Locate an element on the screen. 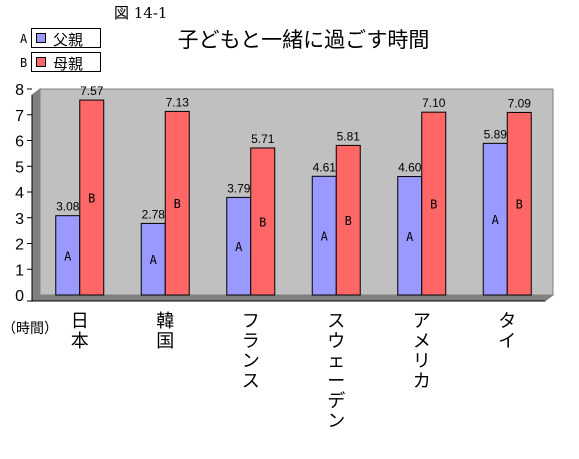  y-tick-label: 7 is located at coordinates (19, 116).